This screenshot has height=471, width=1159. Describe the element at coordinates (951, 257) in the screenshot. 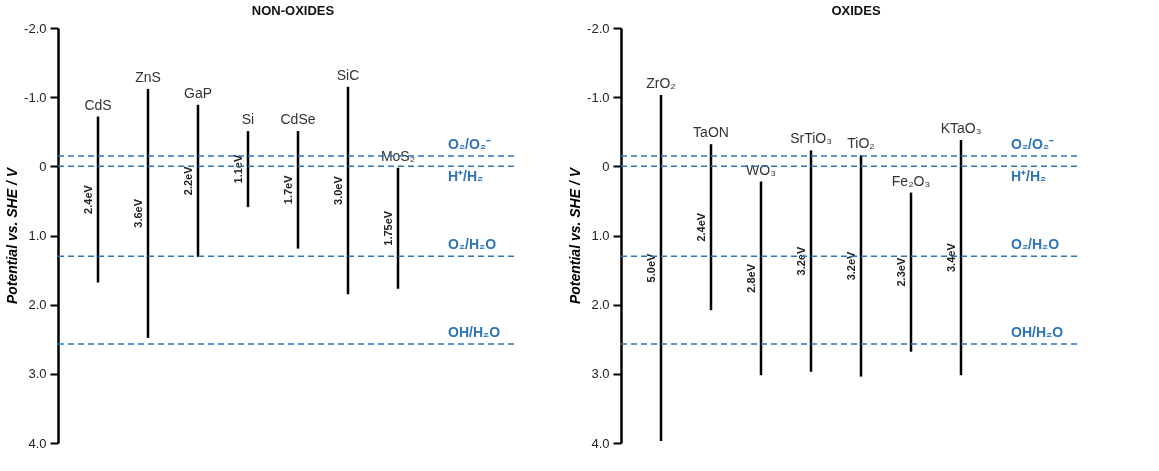

I see `data-label: 3.4eV` at that location.